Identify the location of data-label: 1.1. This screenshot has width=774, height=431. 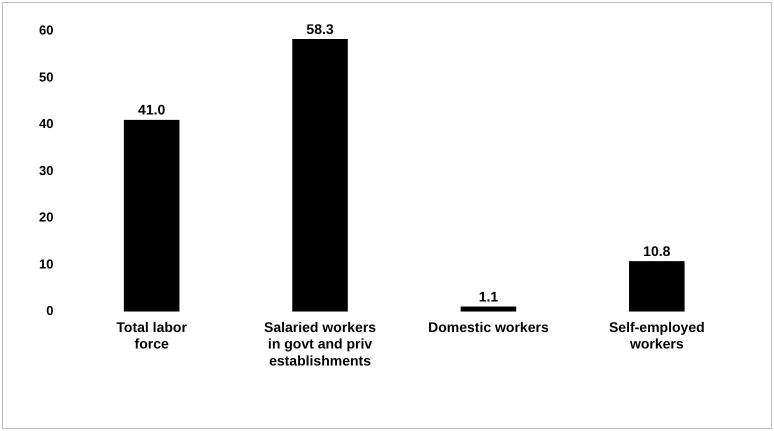
(488, 296).